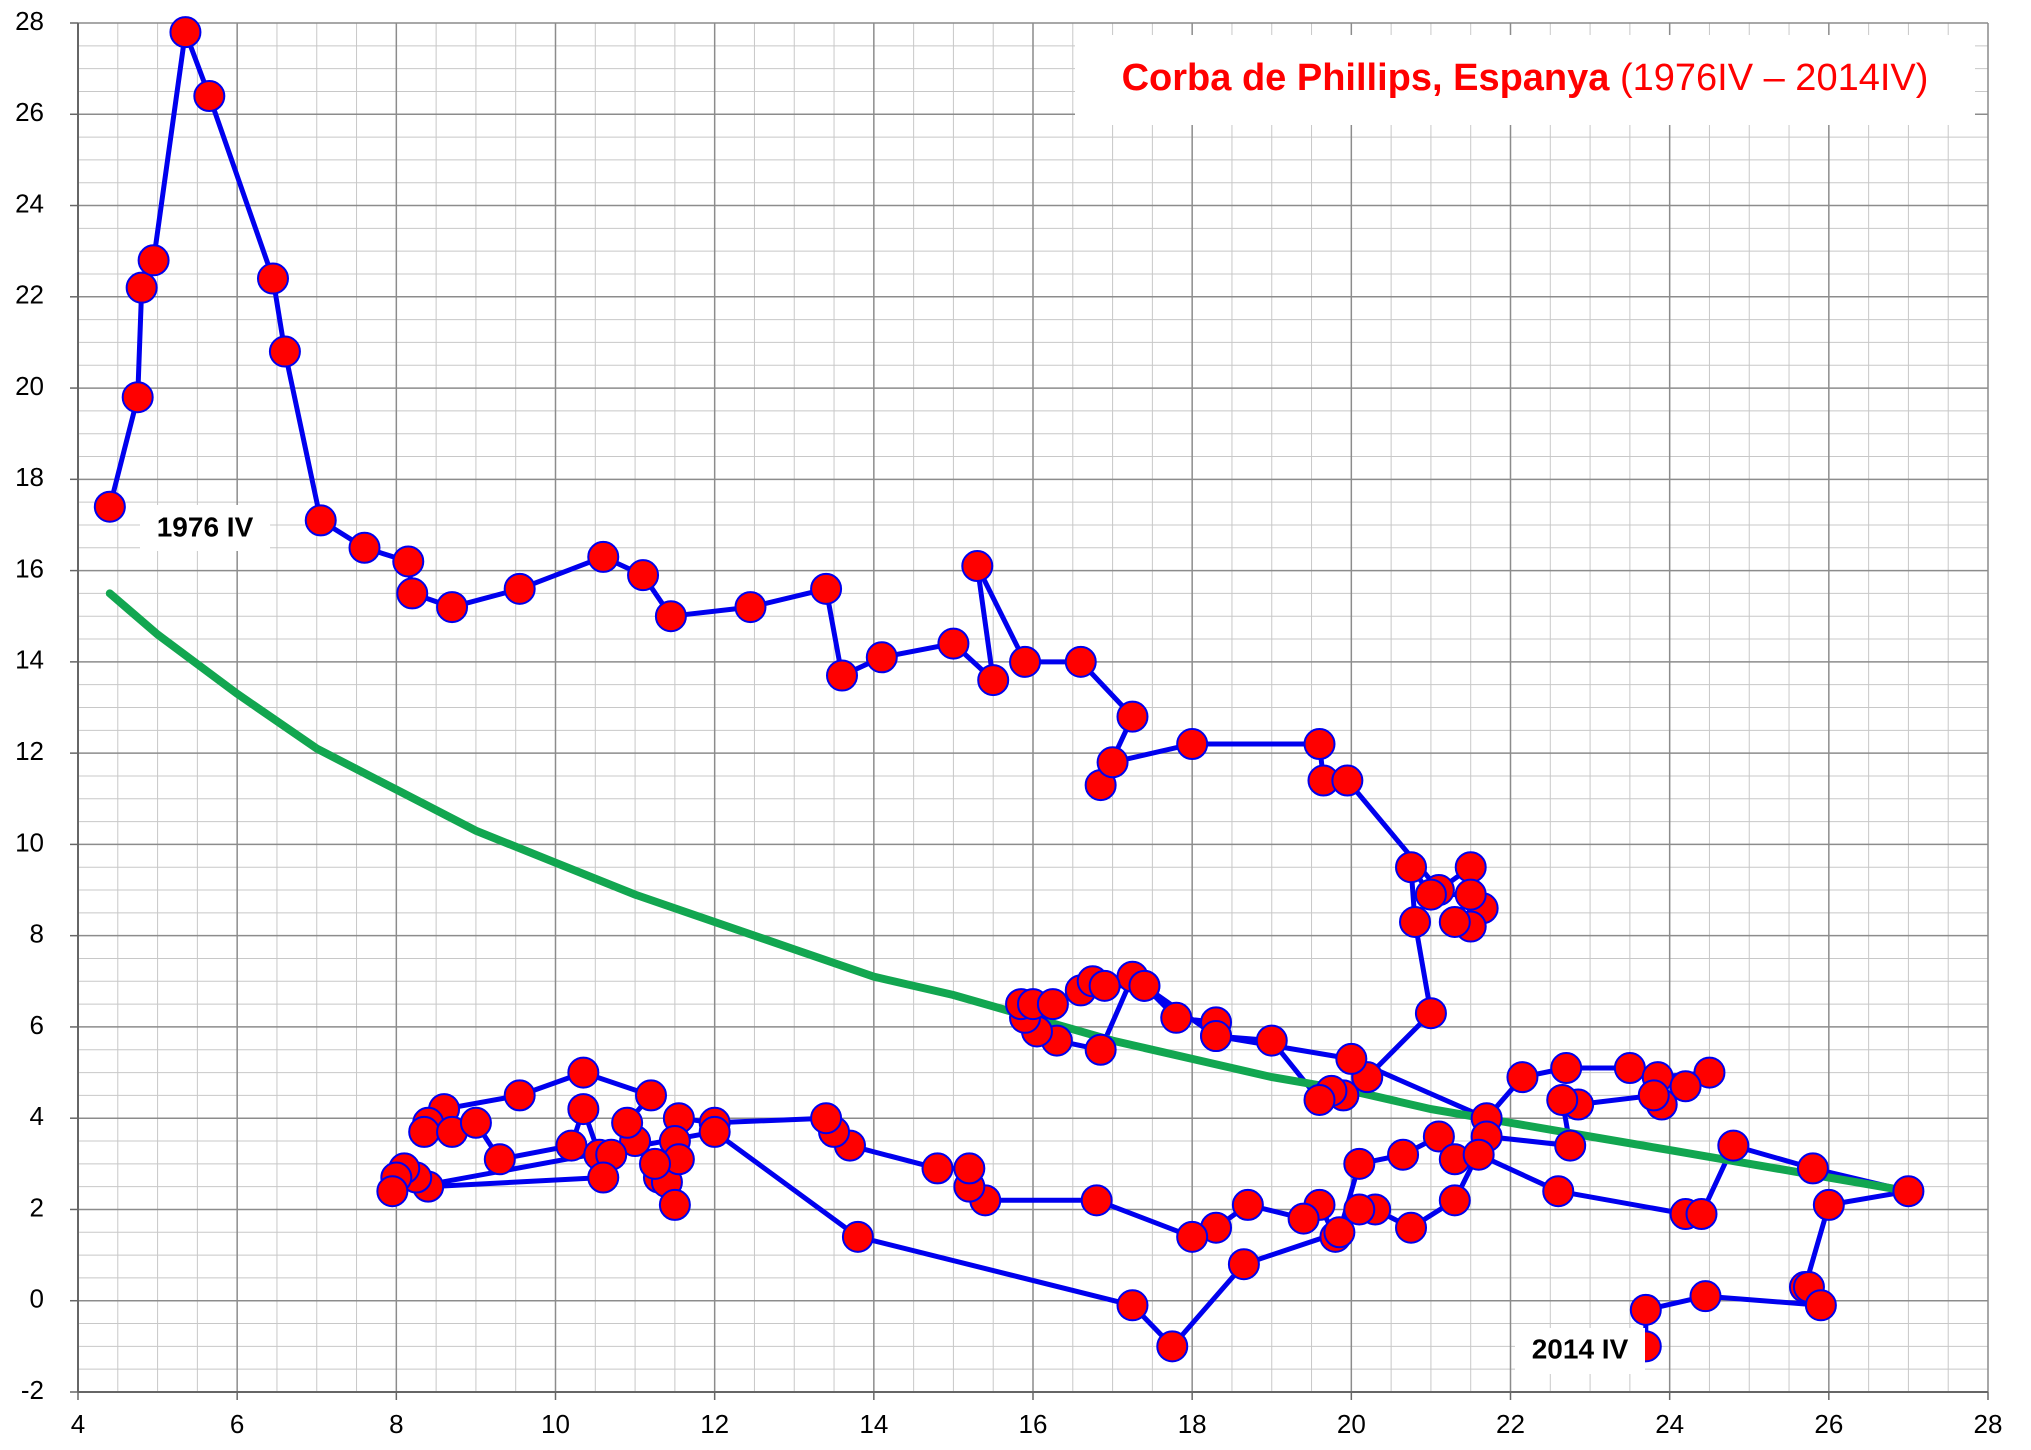 The width and height of the screenshot is (2031, 1450). I want to click on y-tick-label: 16, so click(29, 568).